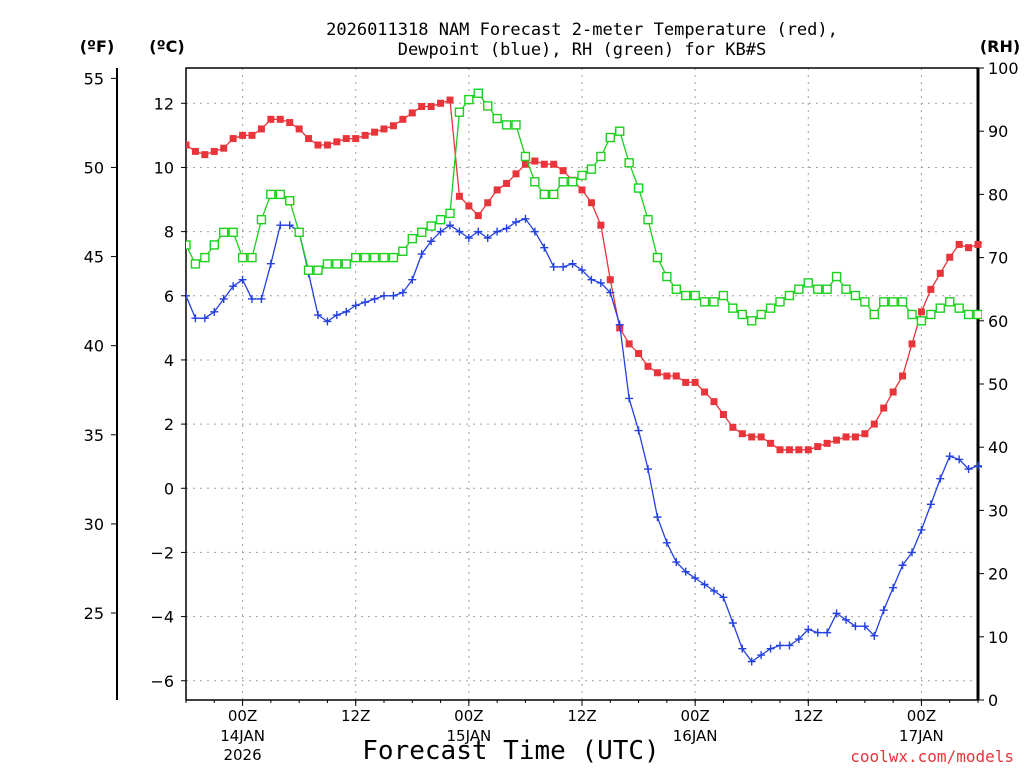 The height and width of the screenshot is (768, 1024). What do you see at coordinates (932, 756) in the screenshot?
I see `source-credit: coolwx.com/models` at bounding box center [932, 756].